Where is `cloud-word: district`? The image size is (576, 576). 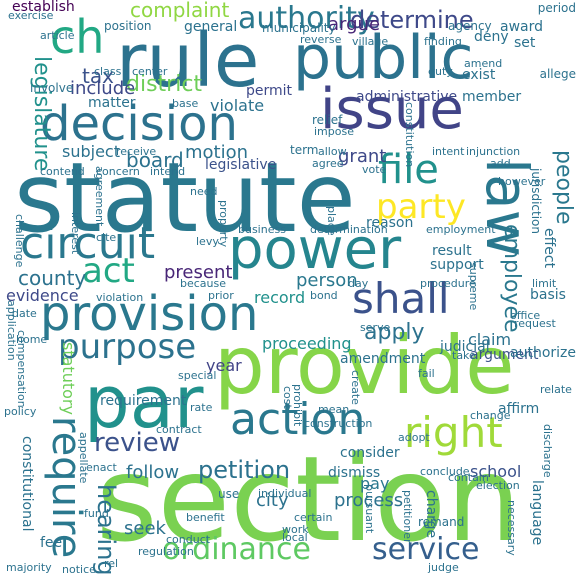
cloud-word: district is located at coordinates (164, 84).